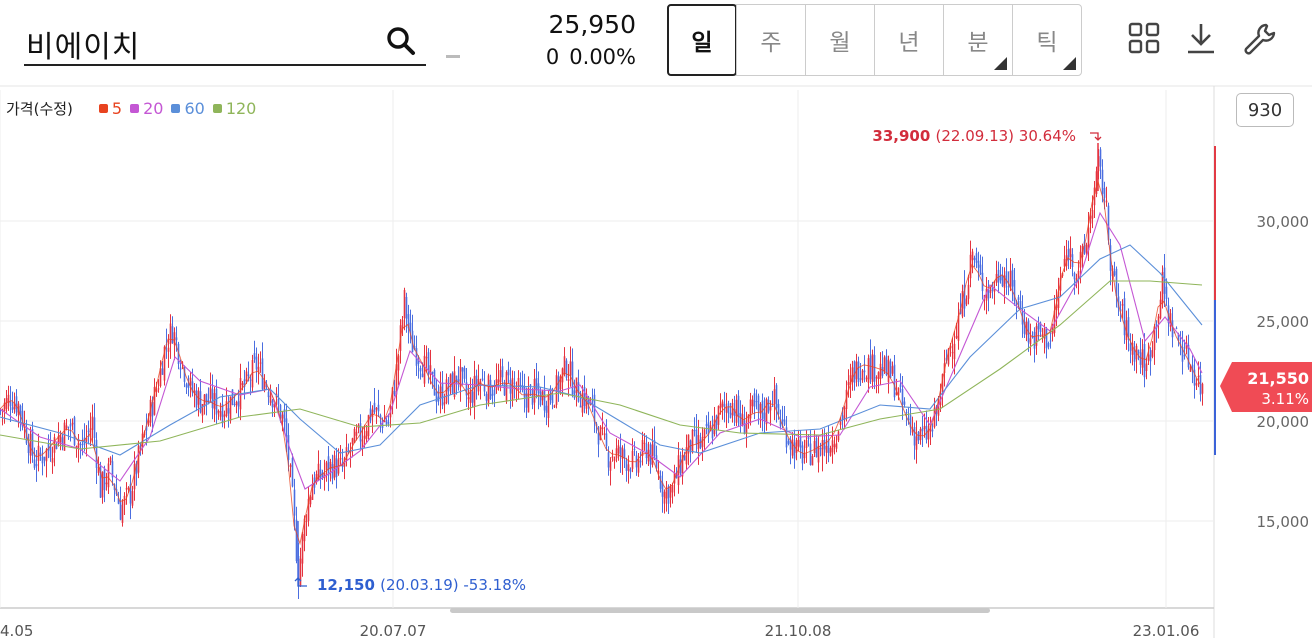 This screenshot has width=1312, height=638. Describe the element at coordinates (839, 40) in the screenshot. I see `tab-month: 월` at that location.